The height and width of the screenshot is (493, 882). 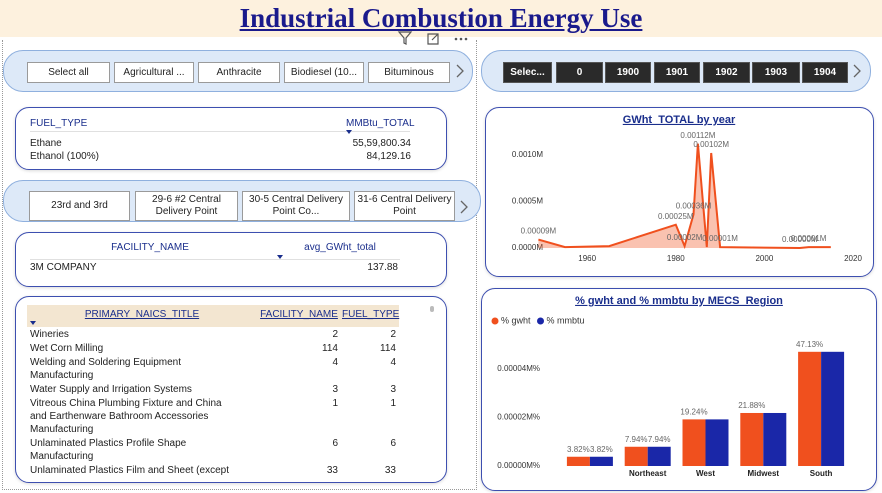 What do you see at coordinates (432, 309) in the screenshot?
I see `scrollbar-thumb` at bounding box center [432, 309].